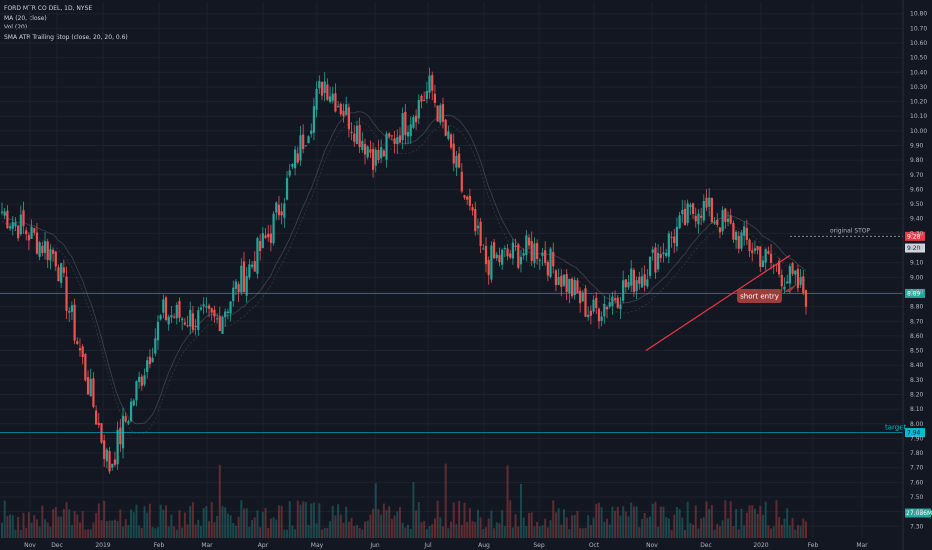  What do you see at coordinates (862, 545) in the screenshot?
I see `x-tick-label: Mar` at bounding box center [862, 545].